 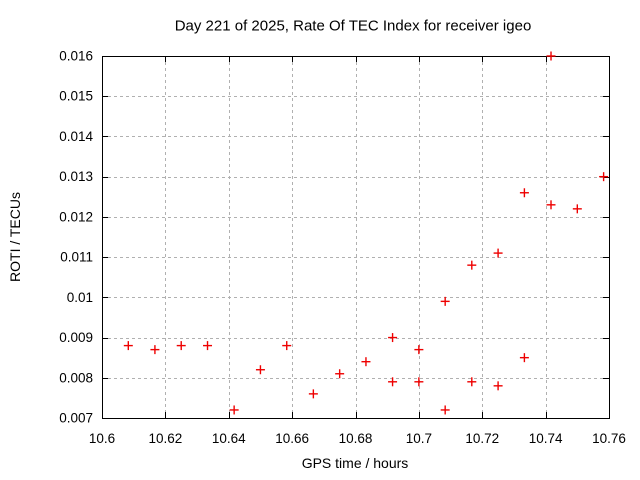 What do you see at coordinates (15, 237) in the screenshot?
I see `y-axis-label: ROTI / TECUs` at bounding box center [15, 237].